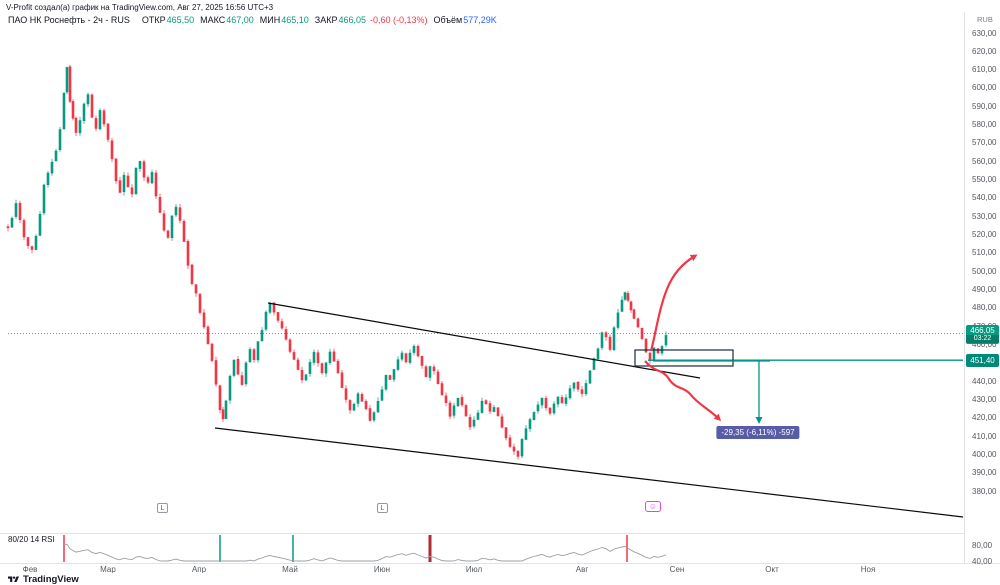 This screenshot has width=1000, height=585. Describe the element at coordinates (985, 19) in the screenshot. I see `currency-label: RUB` at that location.